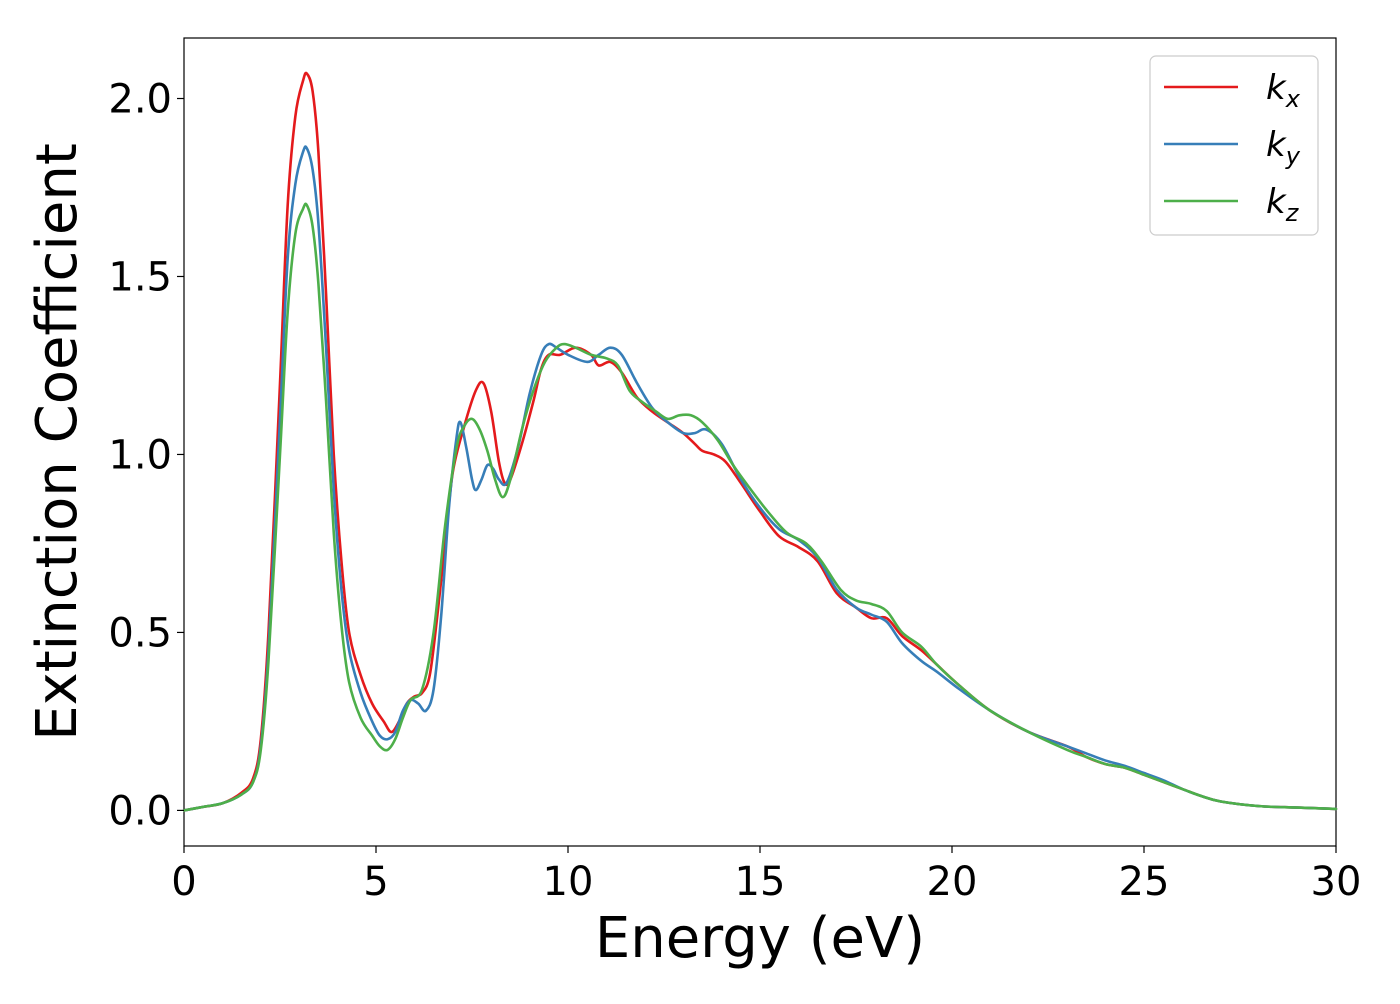 The image size is (1400, 1004). What do you see at coordinates (140, 811) in the screenshot?
I see `y-tick-label: 0.0` at bounding box center [140, 811].